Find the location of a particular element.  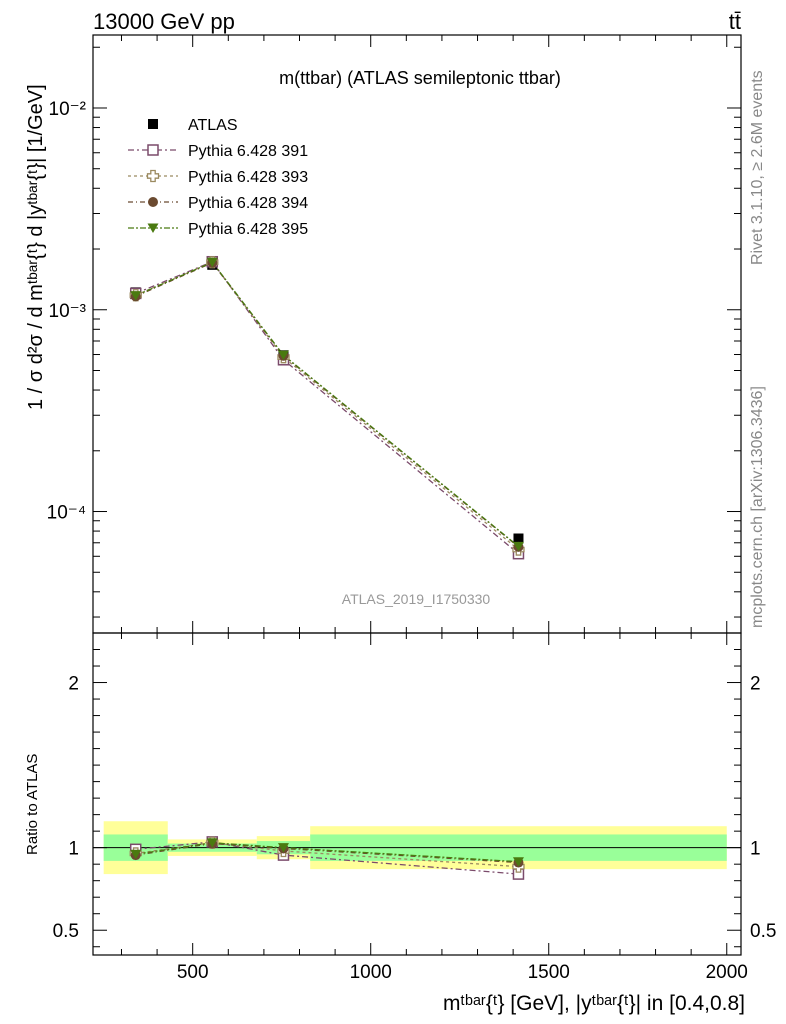

legend-marker-0-shape is located at coordinates (153, 124).